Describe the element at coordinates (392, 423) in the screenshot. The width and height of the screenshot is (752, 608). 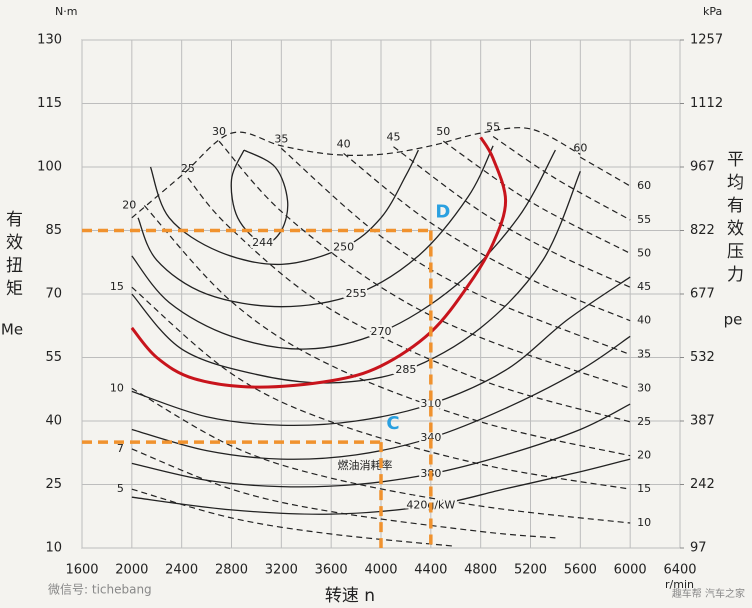
I see `operating-point-label: C` at that location.